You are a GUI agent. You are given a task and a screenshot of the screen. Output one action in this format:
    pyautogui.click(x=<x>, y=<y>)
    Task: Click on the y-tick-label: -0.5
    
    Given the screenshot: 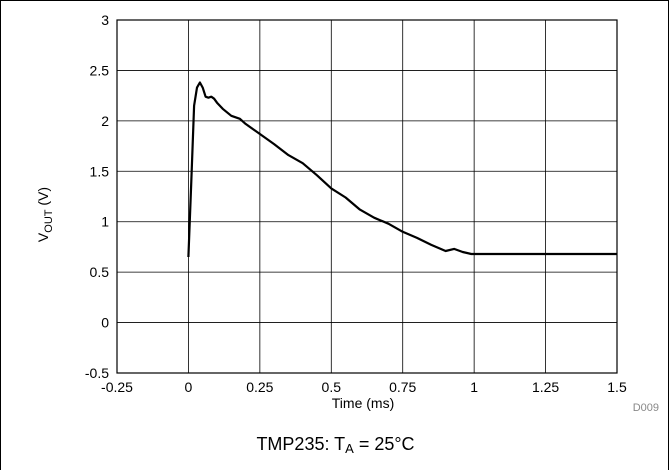 What is the action you would take?
    pyautogui.click(x=97, y=373)
    